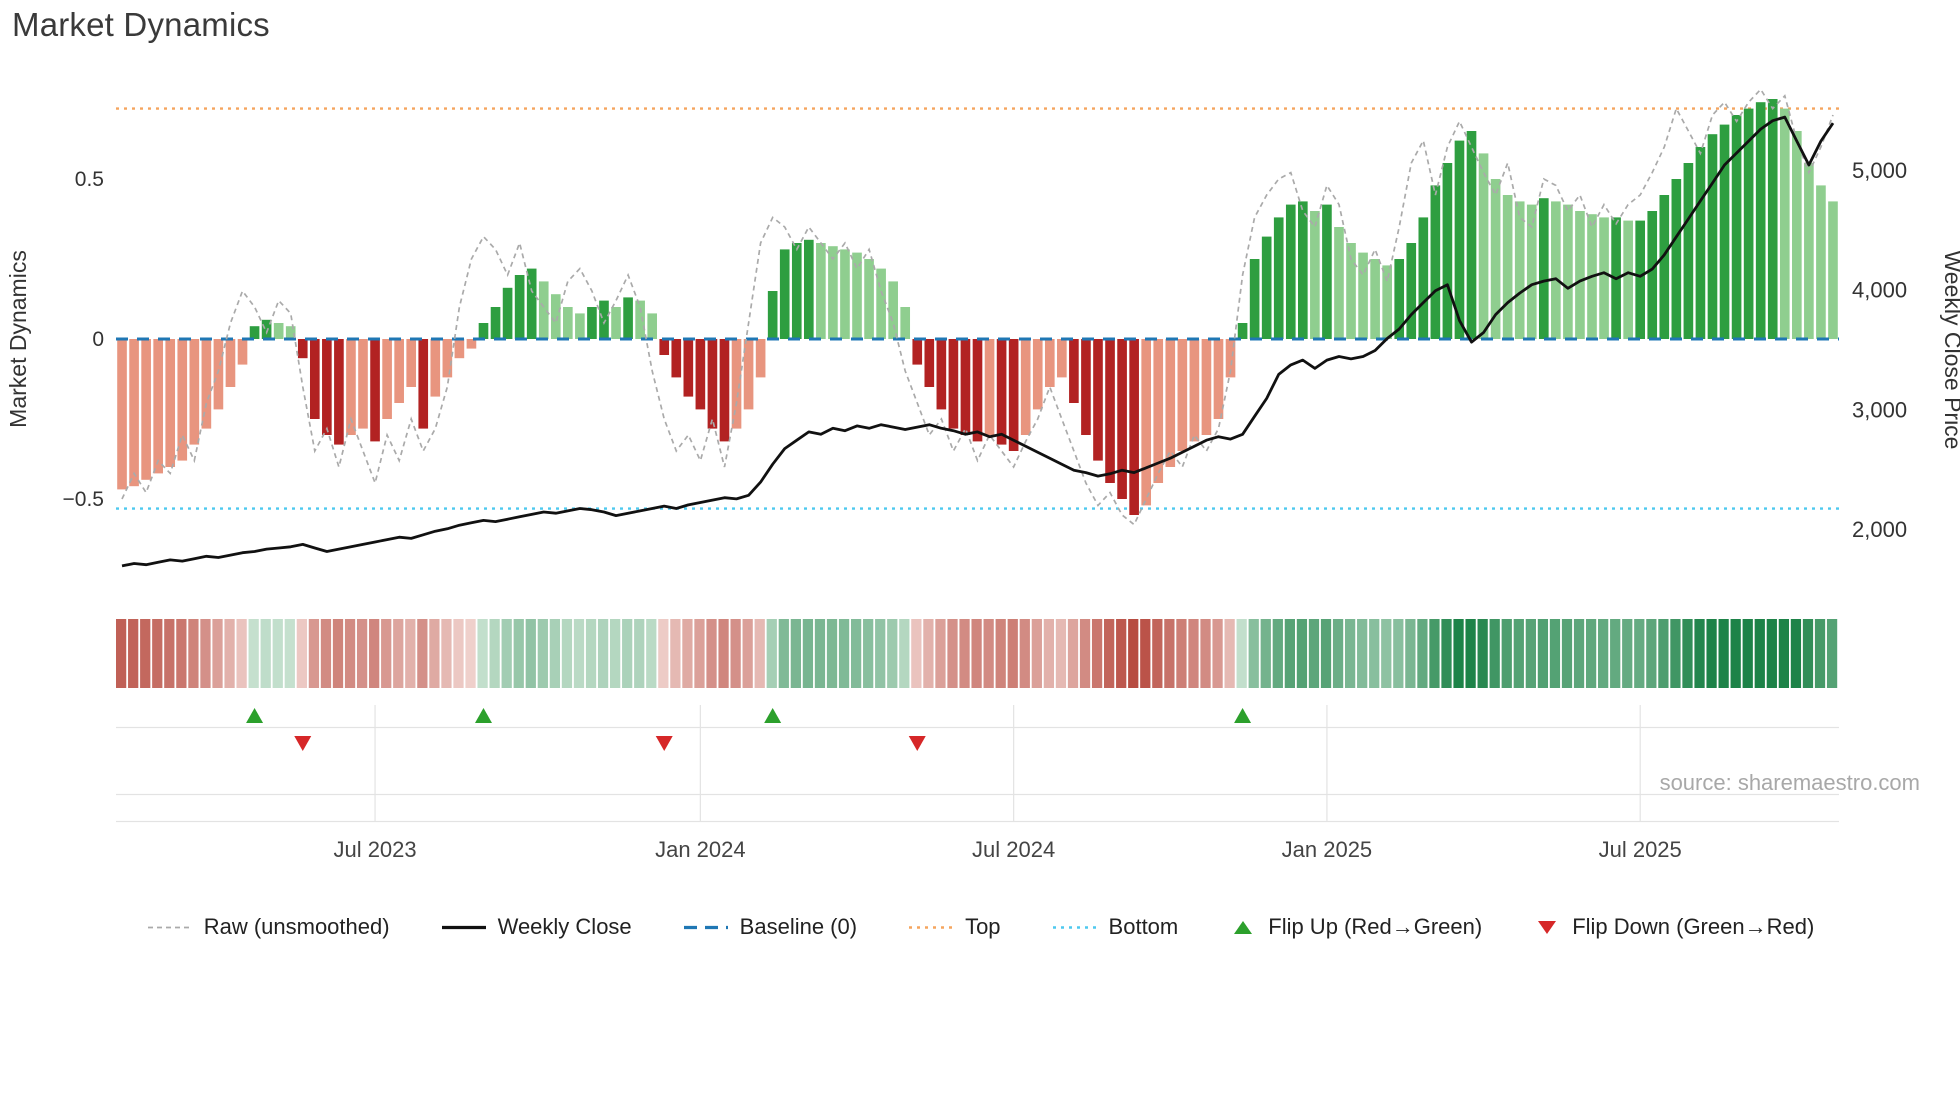  Describe the element at coordinates (564, 926) in the screenshot. I see `legend-label: Weekly Close` at that location.